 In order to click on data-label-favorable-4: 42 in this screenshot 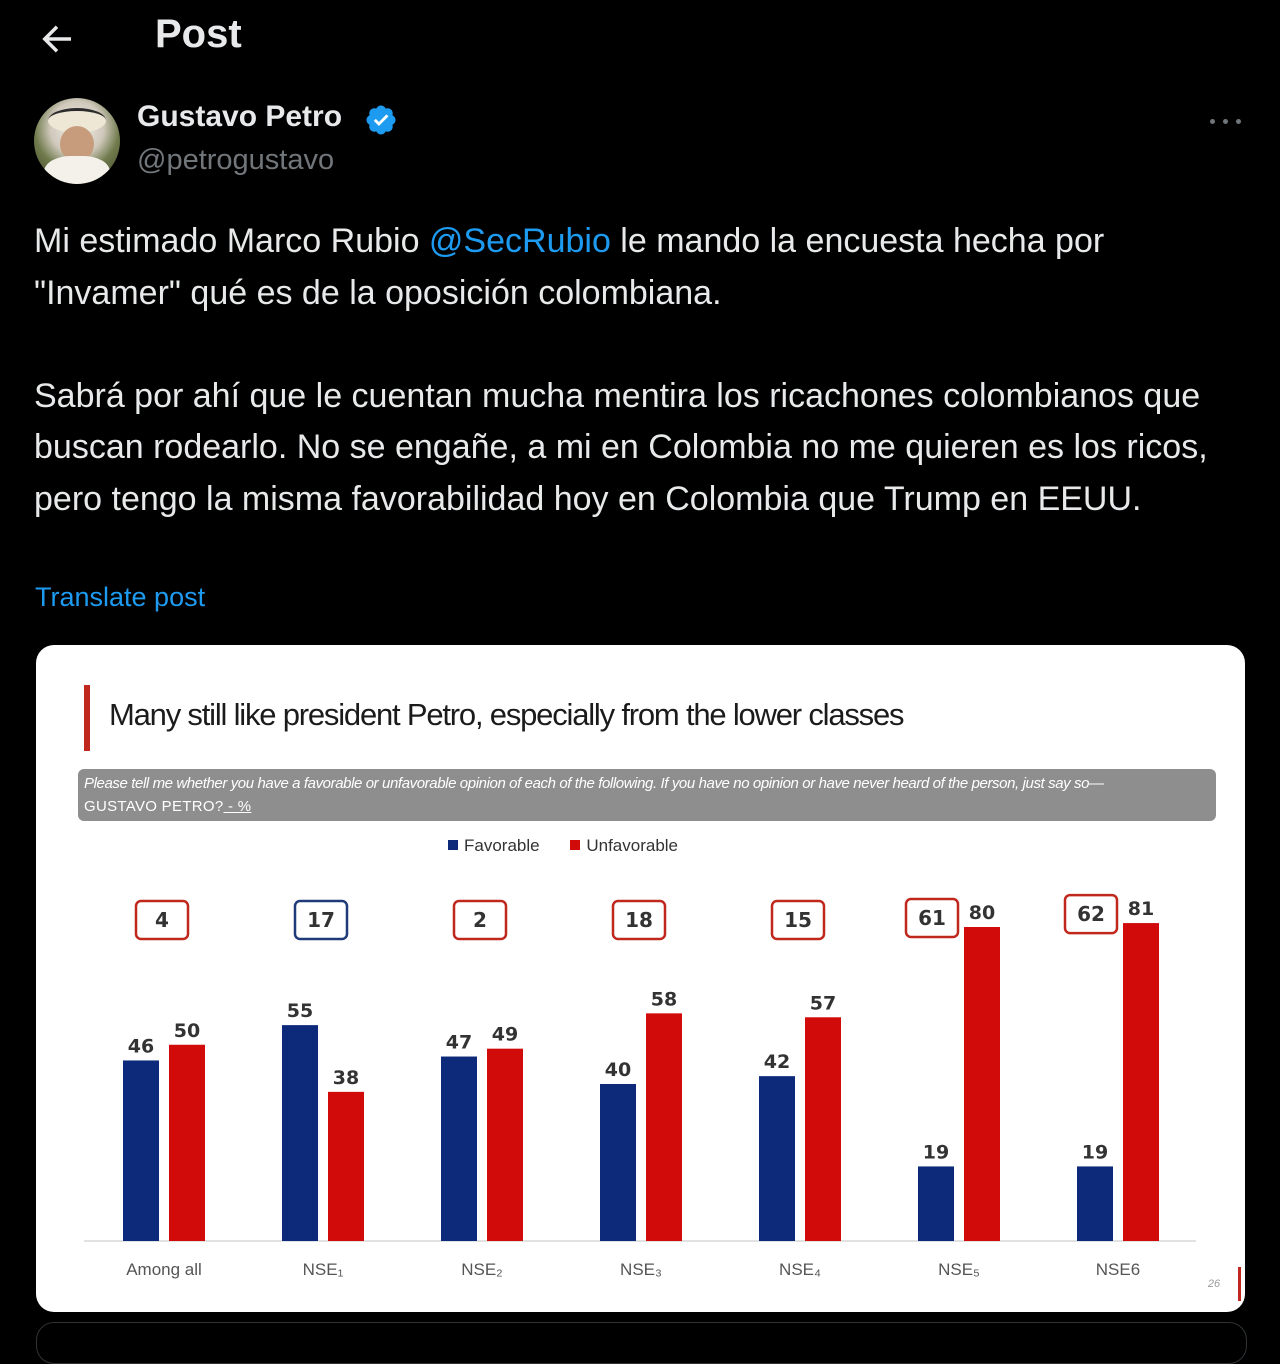, I will do `click(777, 1062)`.